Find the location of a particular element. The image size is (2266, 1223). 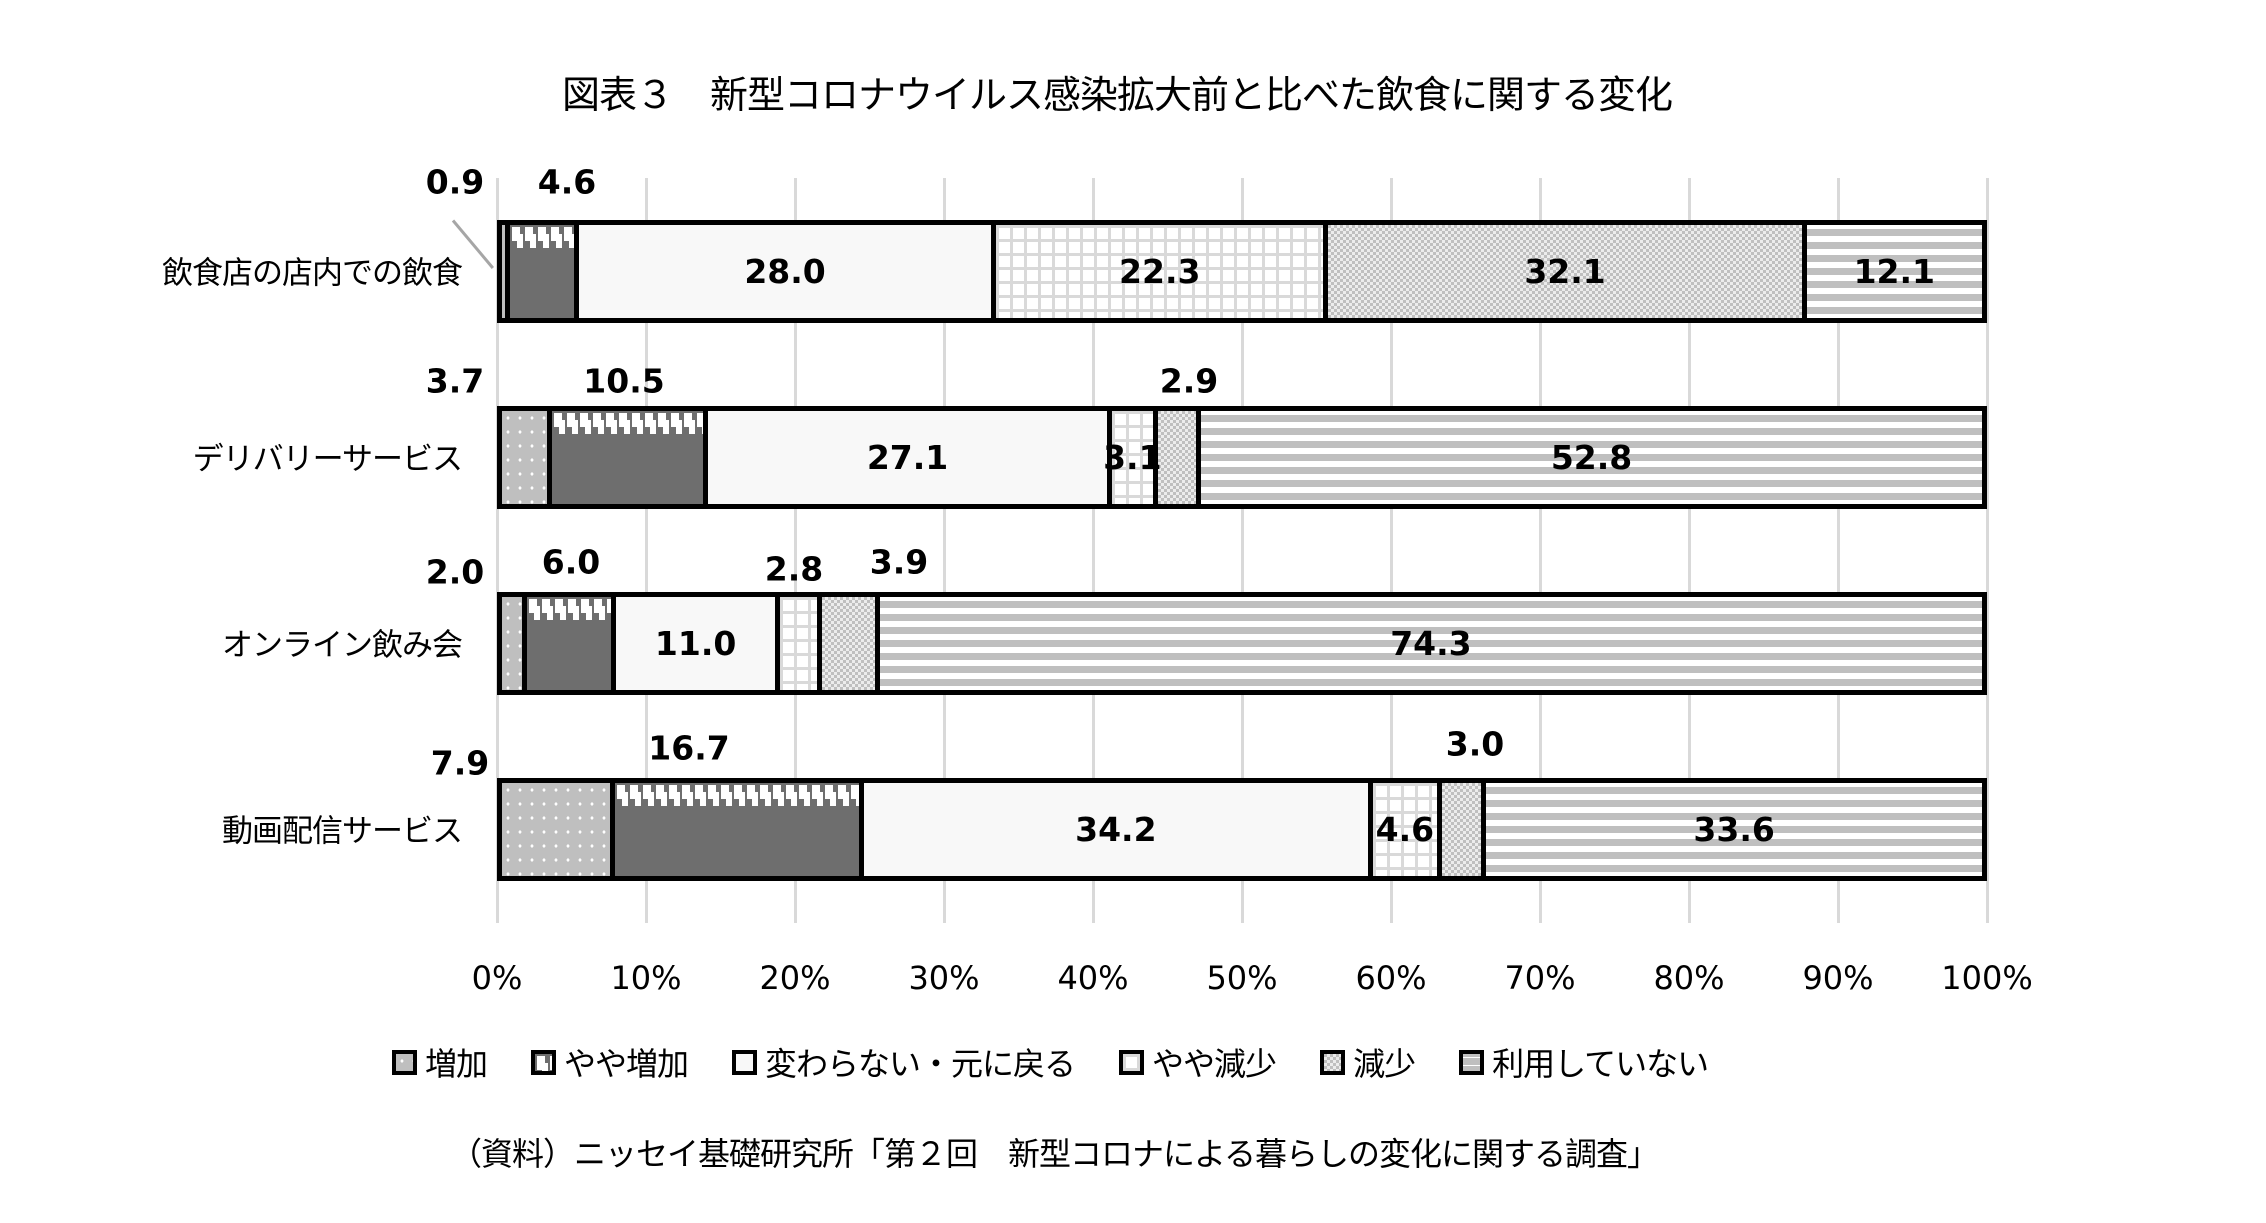

data-label: 22.3 is located at coordinates (1160, 271).